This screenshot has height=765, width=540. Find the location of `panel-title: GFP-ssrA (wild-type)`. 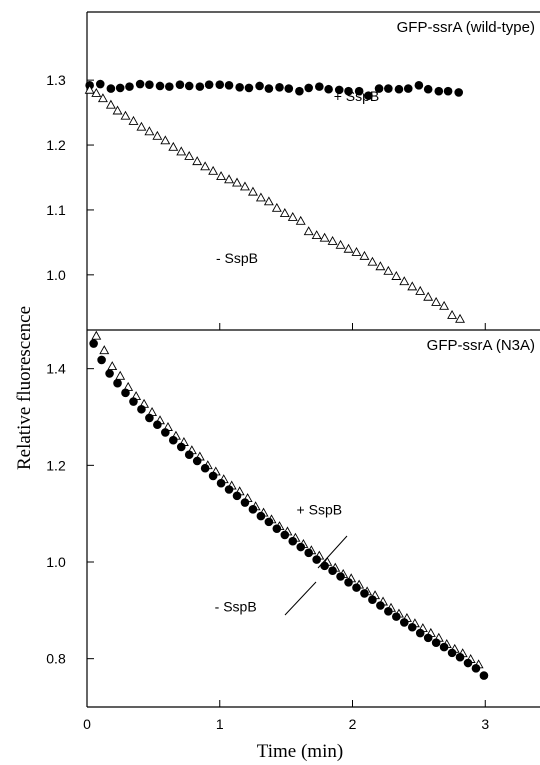

panel-title: GFP-ssrA (wild-type) is located at coordinates (466, 27).